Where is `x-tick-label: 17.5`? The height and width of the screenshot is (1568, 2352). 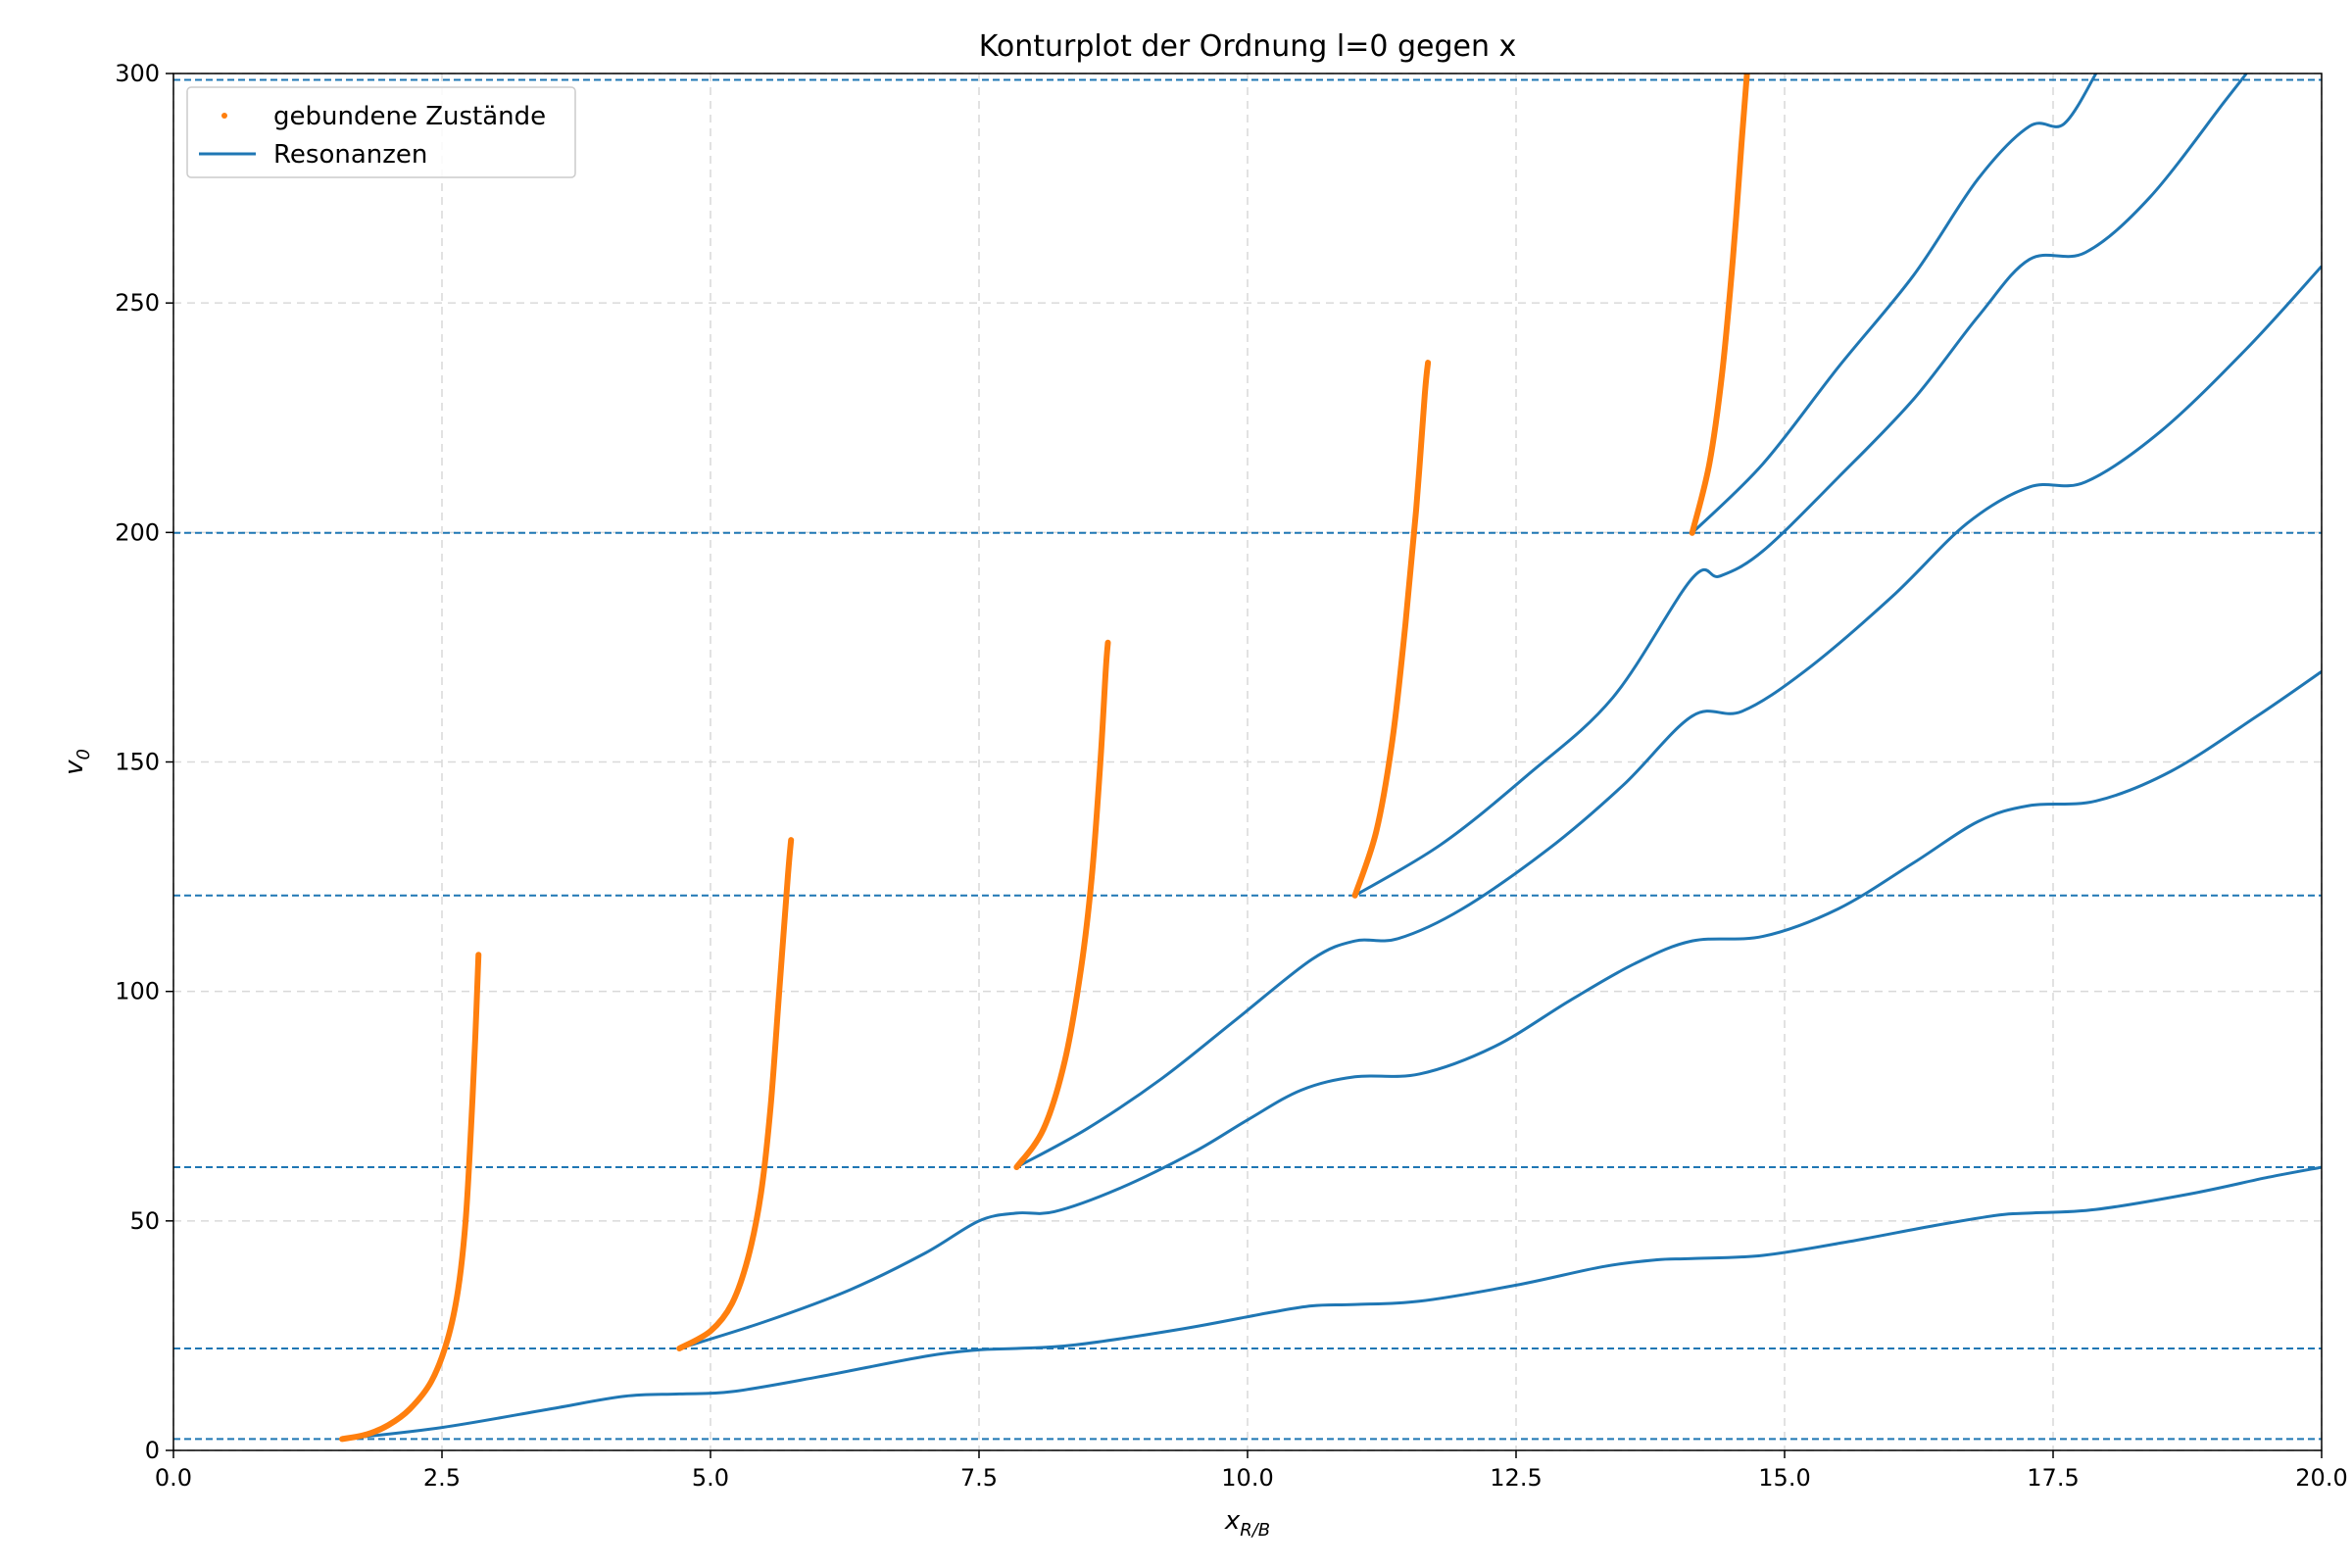 x-tick-label: 17.5 is located at coordinates (2053, 1478).